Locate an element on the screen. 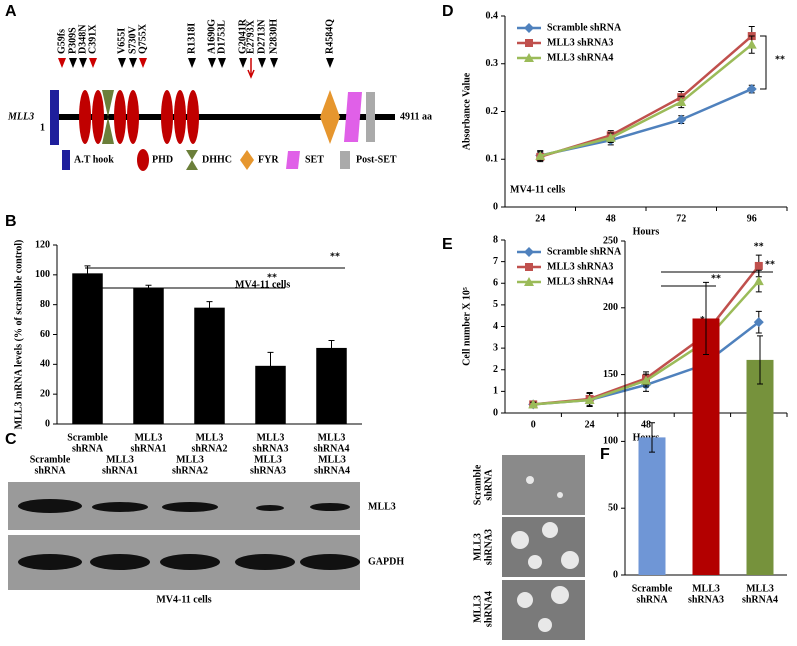 The height and width of the screenshot is (646, 797). band-label: GAPDH is located at coordinates (386, 561).